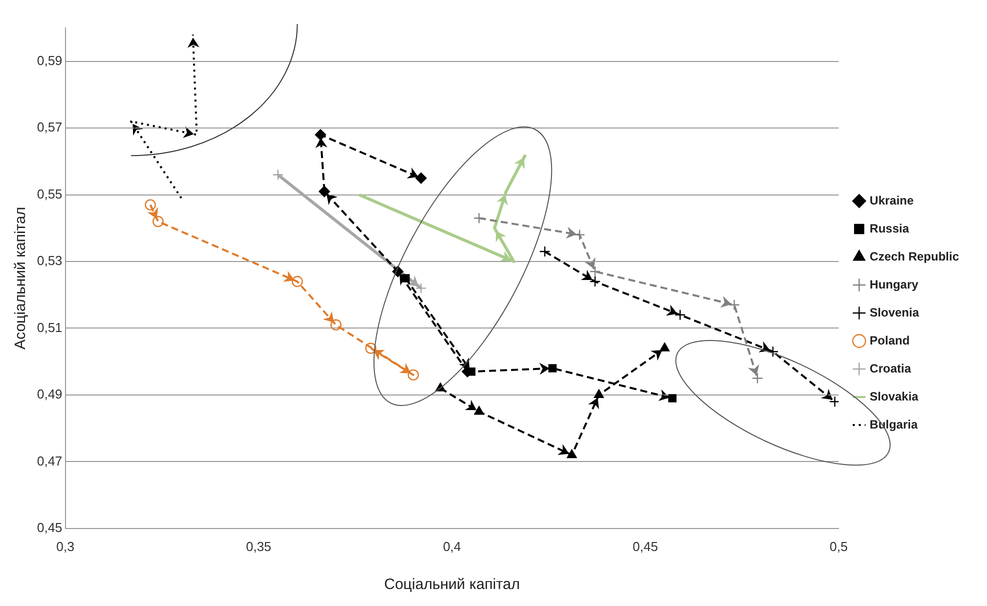 The height and width of the screenshot is (606, 987). I want to click on y-tick-label: 0,47, so click(49, 460).